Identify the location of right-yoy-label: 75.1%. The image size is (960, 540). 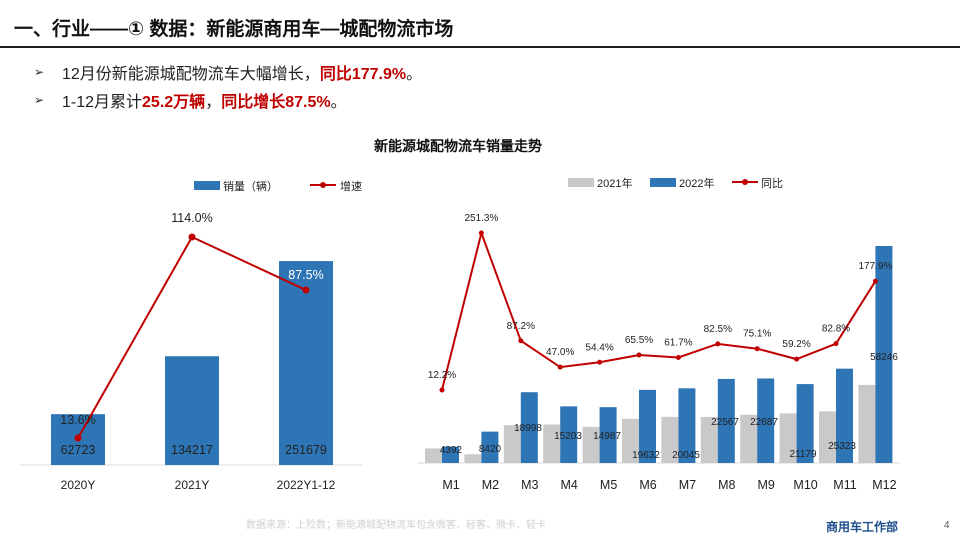
(757, 334).